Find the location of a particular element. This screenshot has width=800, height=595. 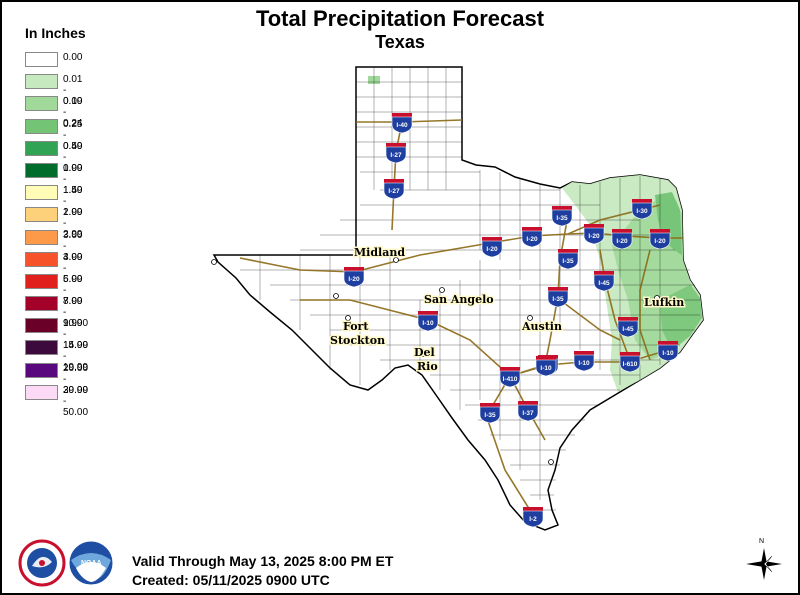

city-label-midland: Midland is located at coordinates (379, 252).